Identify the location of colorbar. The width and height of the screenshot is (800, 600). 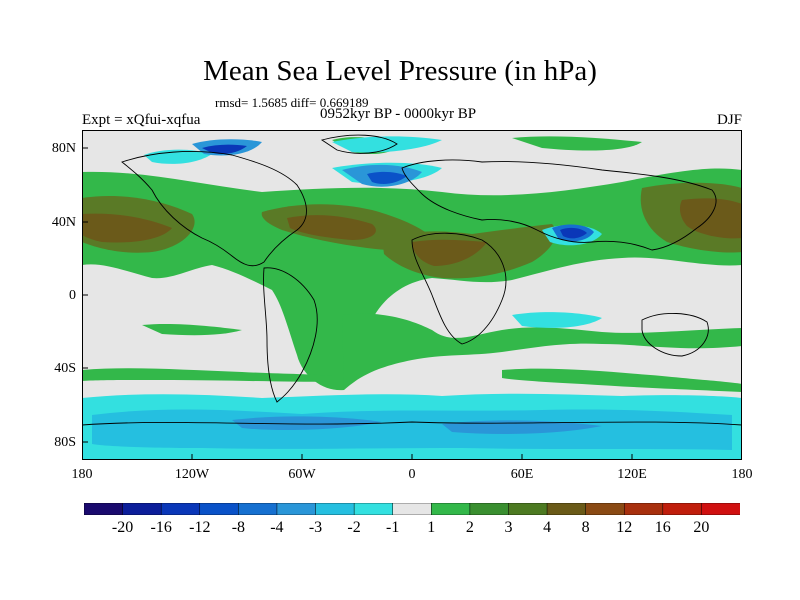
(412, 509).